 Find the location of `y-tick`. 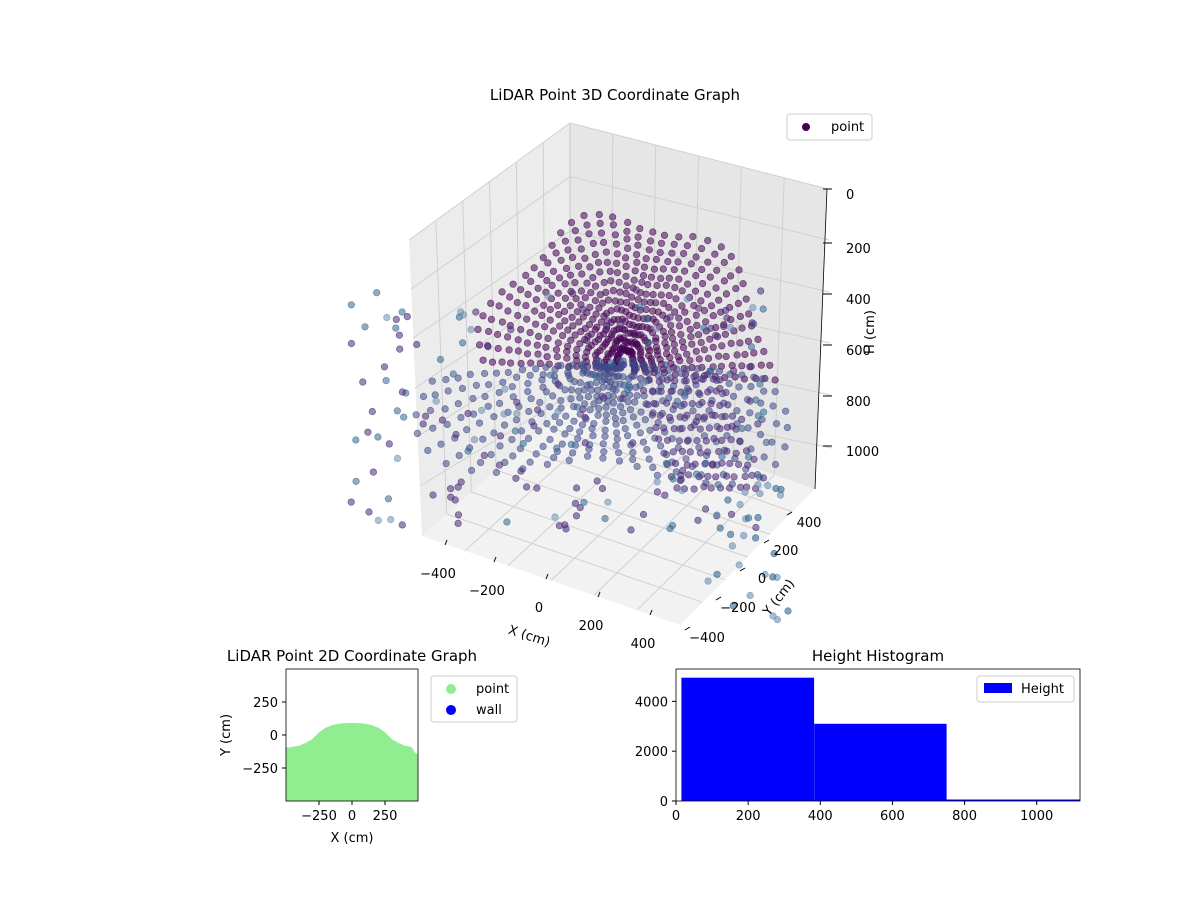

y-tick is located at coordinates (718, 598).